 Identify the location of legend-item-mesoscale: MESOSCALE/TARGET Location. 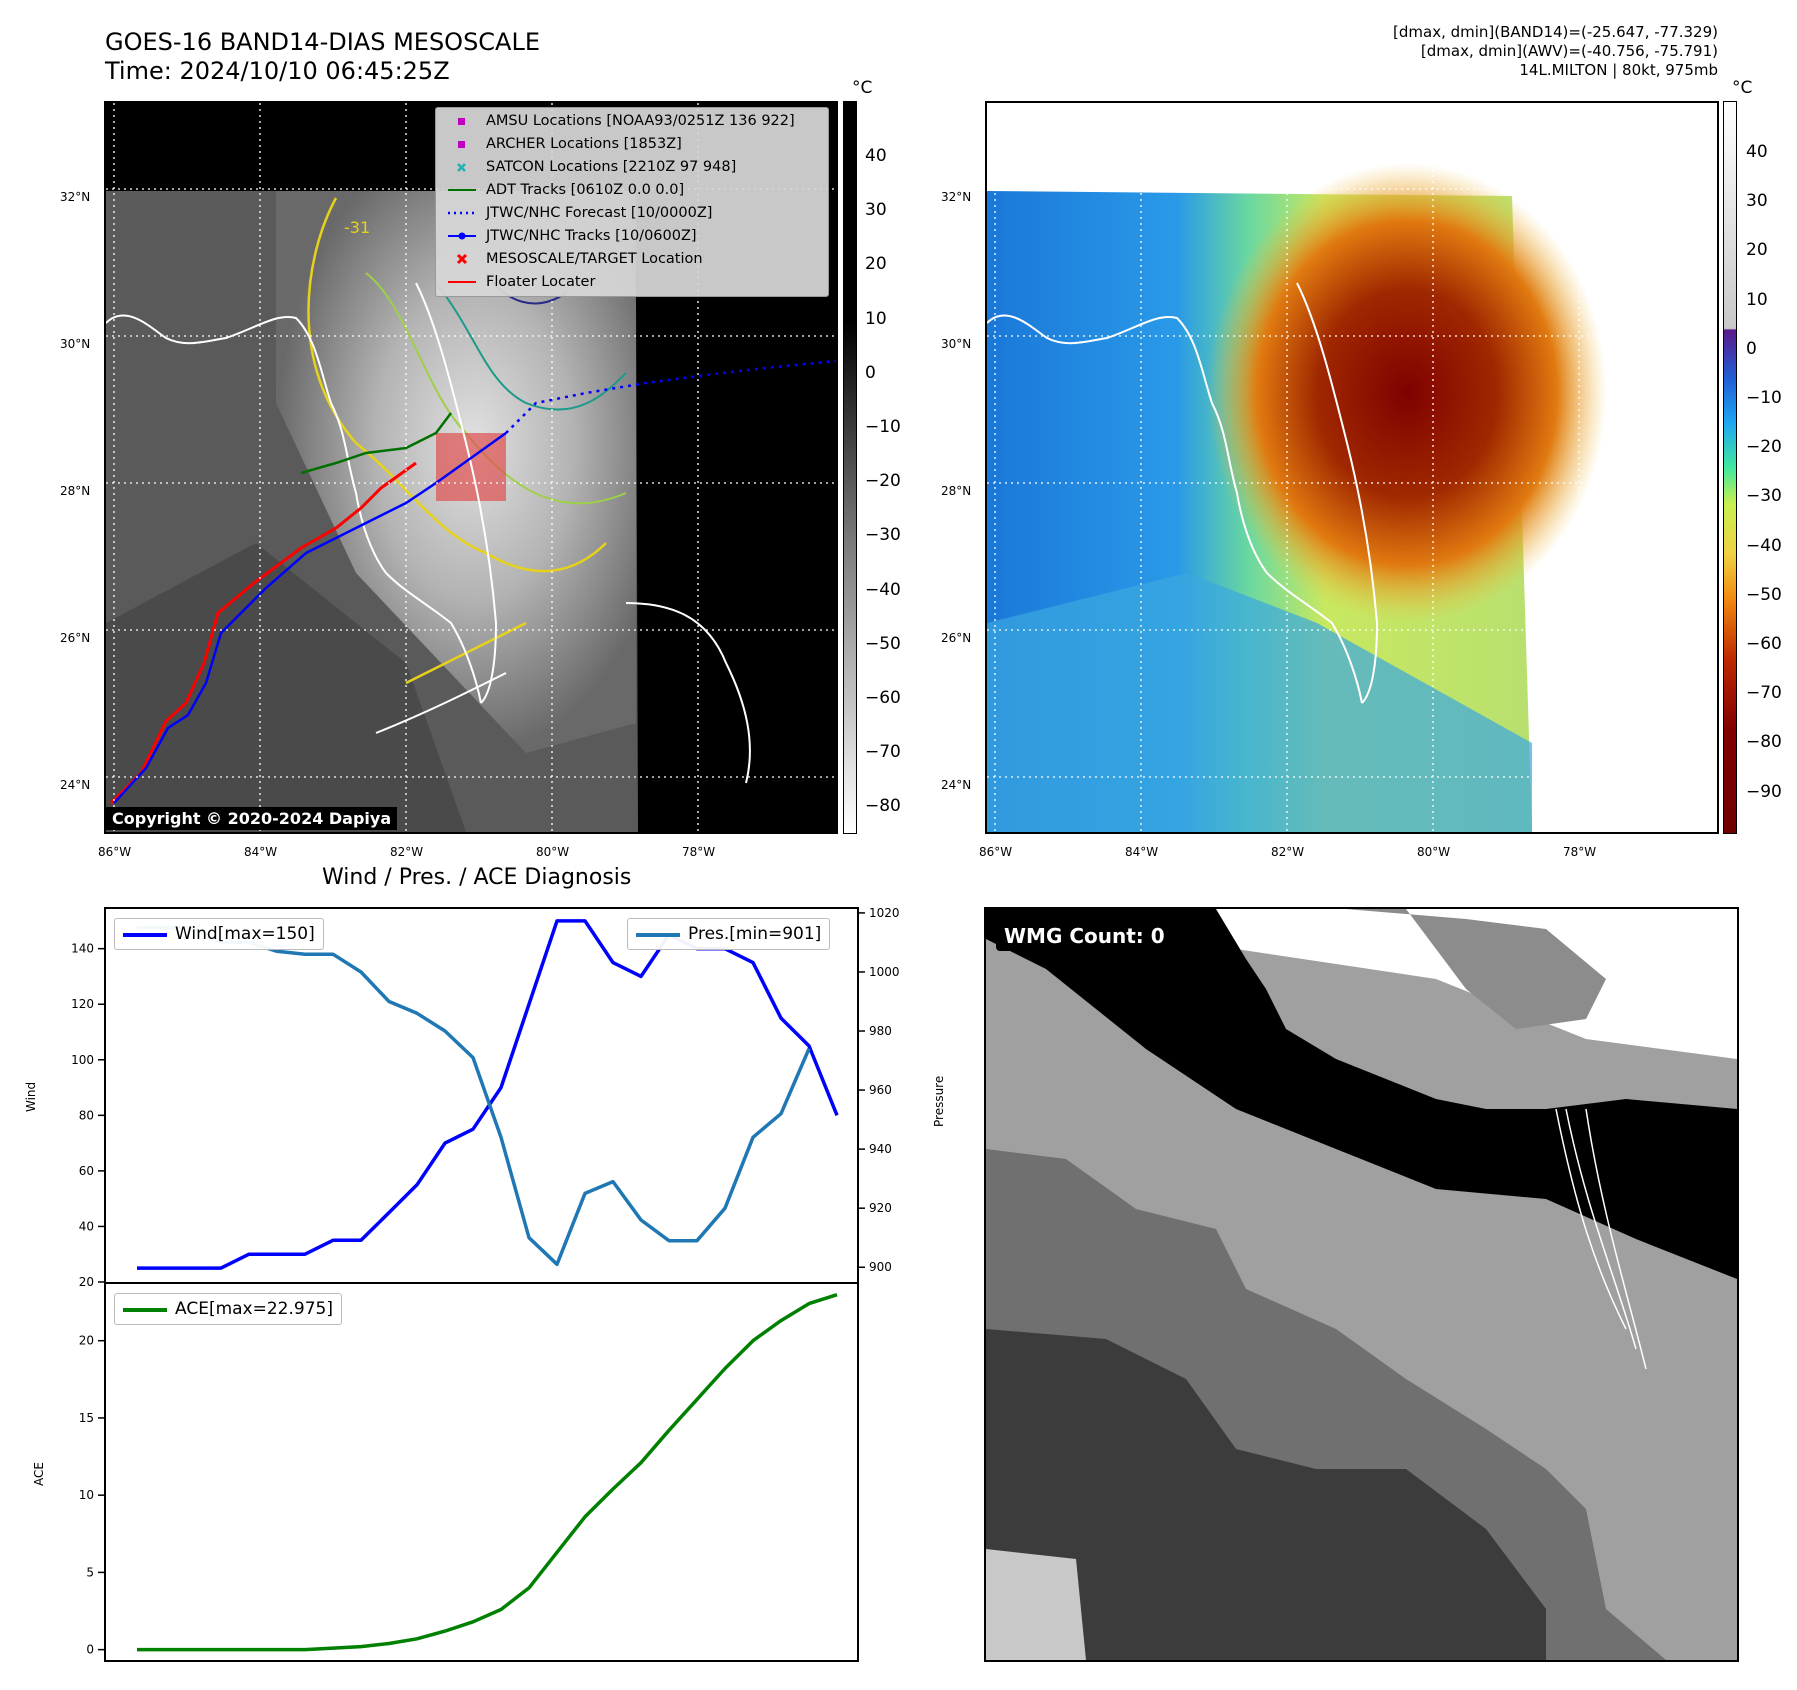
(632, 259).